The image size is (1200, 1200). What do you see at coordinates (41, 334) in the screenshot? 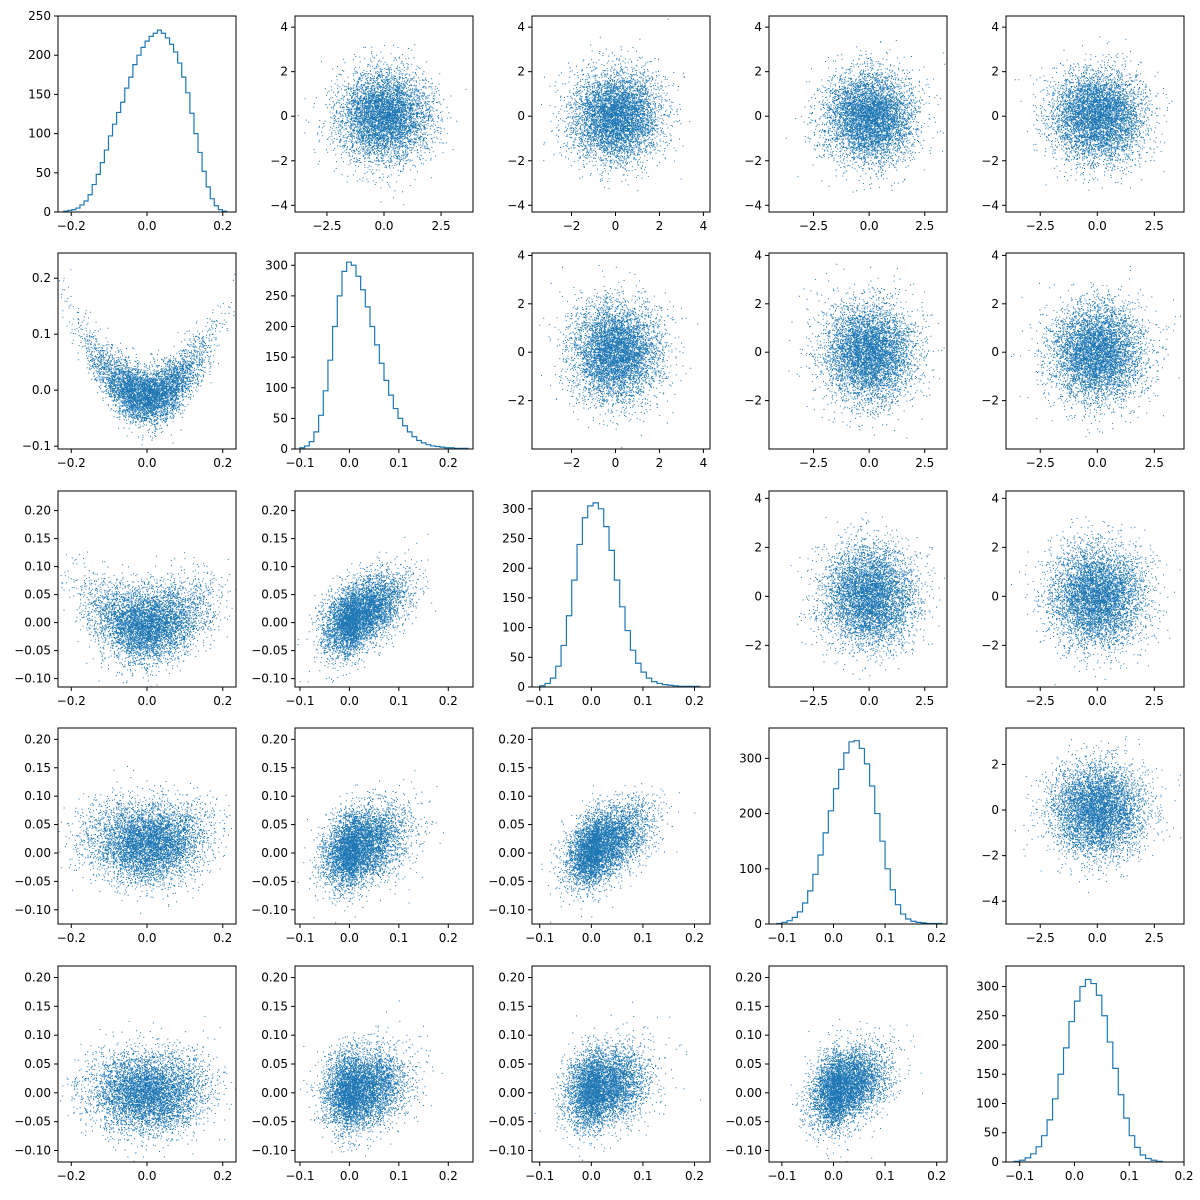
I see `y-tick-label: 0.1` at bounding box center [41, 334].